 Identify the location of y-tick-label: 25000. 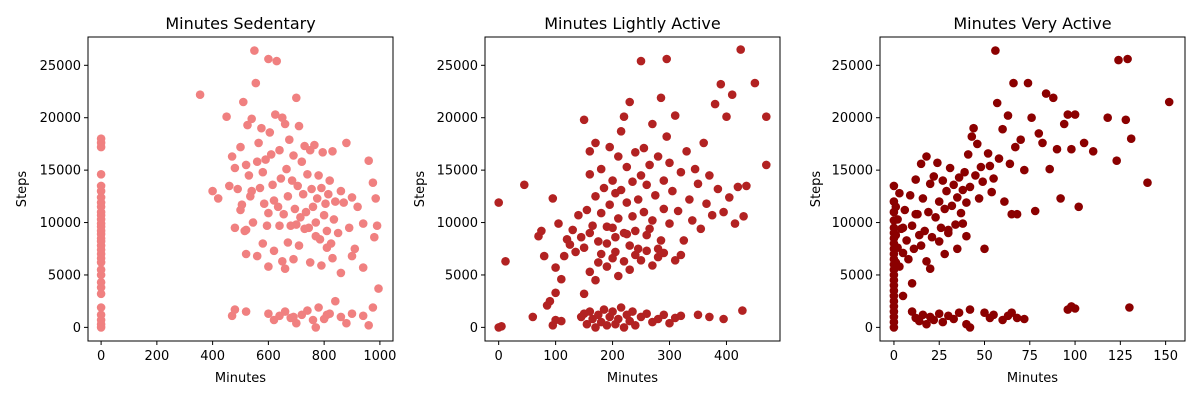
(457, 66).